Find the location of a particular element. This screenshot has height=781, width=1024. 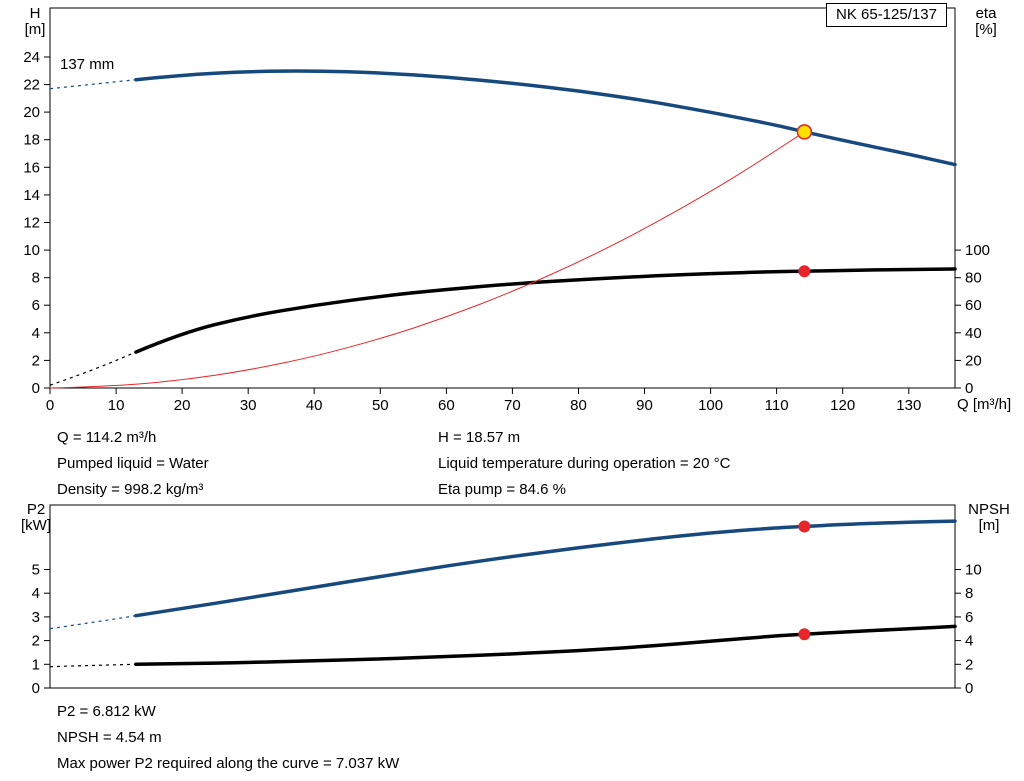

head-curve-137mm is located at coordinates (545, 118).